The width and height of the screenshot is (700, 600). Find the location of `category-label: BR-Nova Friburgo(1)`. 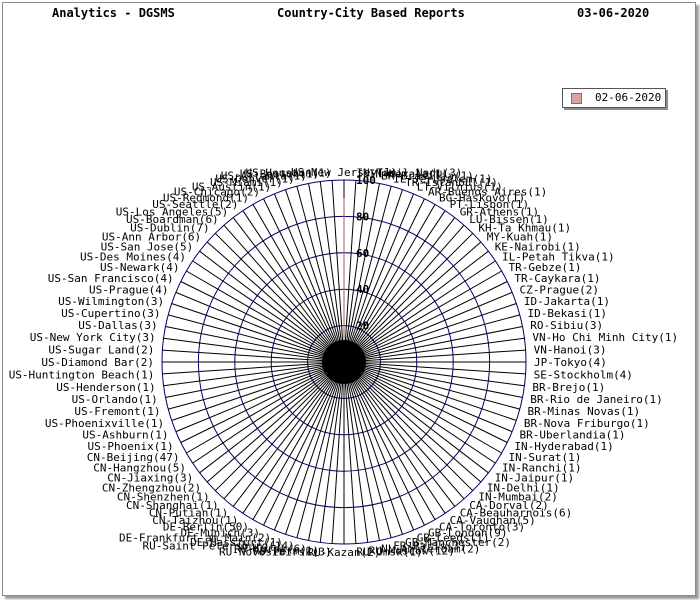

category-label: BR-Nova Friburgo(1) is located at coordinates (587, 423).